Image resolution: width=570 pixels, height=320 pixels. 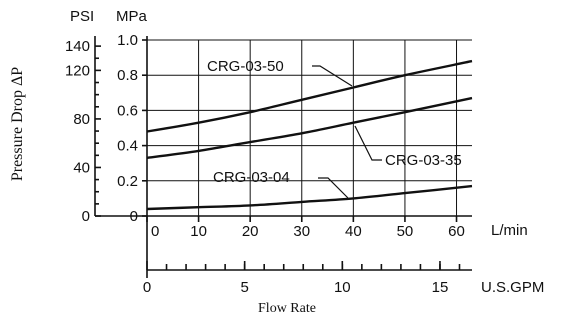 What do you see at coordinates (17, 124) in the screenshot?
I see `y-axis-title: Pressure Drop ΔP` at bounding box center [17, 124].